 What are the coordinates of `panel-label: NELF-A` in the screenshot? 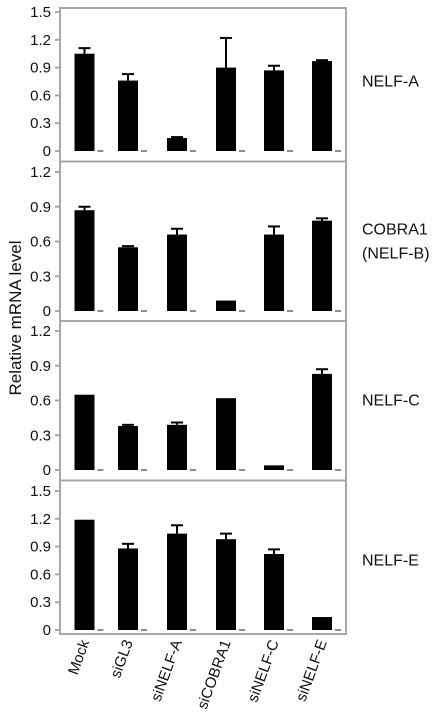 It's located at (390, 82).